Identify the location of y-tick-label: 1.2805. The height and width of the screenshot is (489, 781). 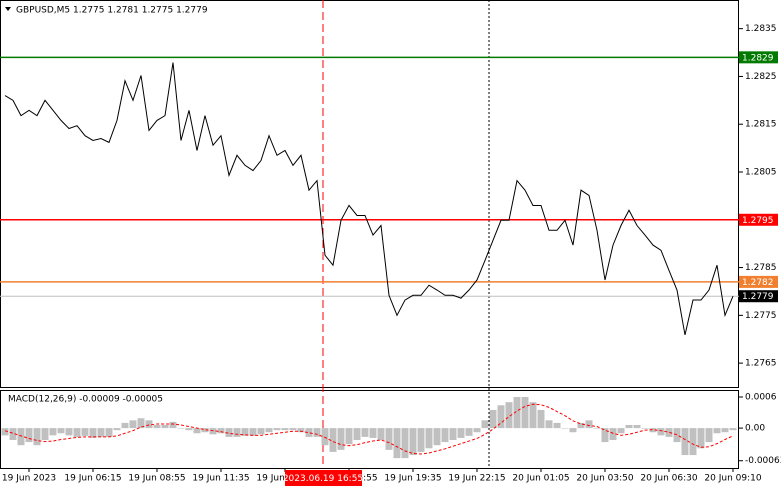
(761, 173).